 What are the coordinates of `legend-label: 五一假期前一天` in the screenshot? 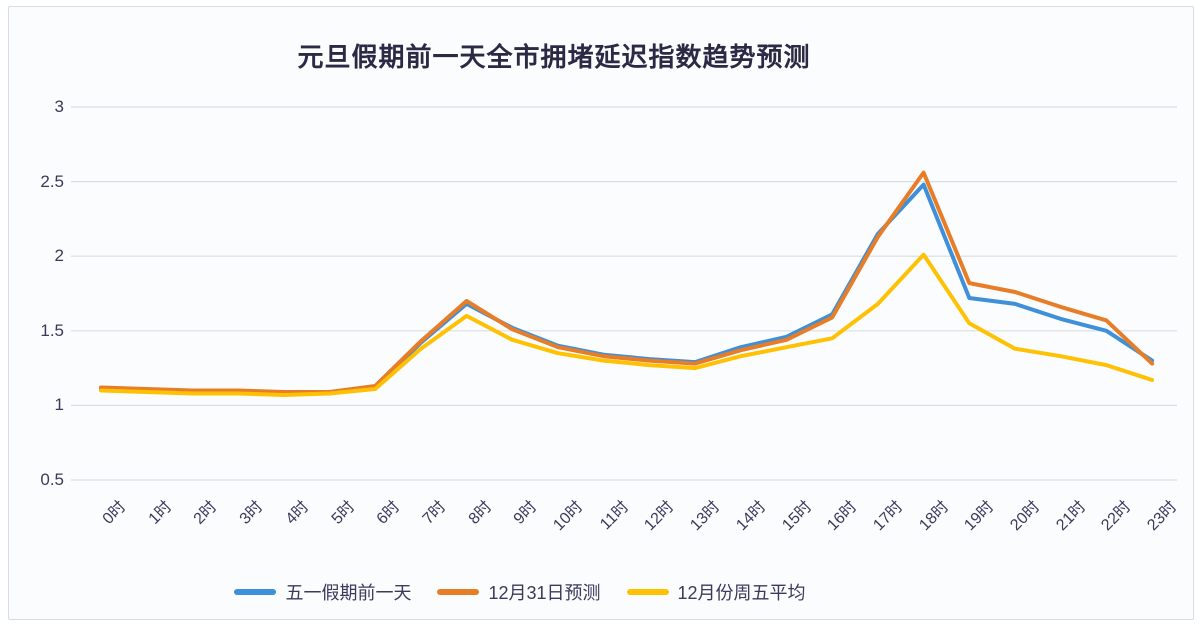 It's located at (348, 593).